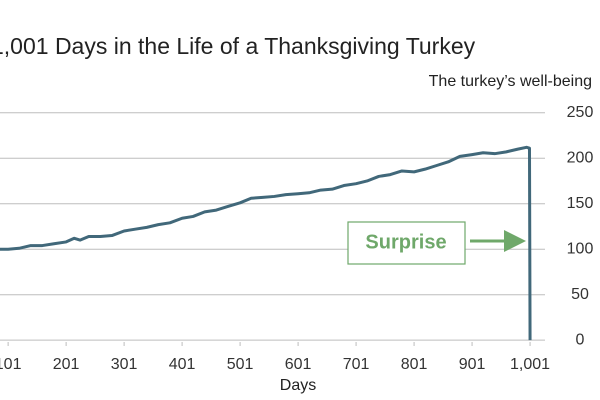 Image resolution: width=600 pixels, height=400 pixels. Describe the element at coordinates (356, 364) in the screenshot. I see `x-tick-label: 701` at that location.